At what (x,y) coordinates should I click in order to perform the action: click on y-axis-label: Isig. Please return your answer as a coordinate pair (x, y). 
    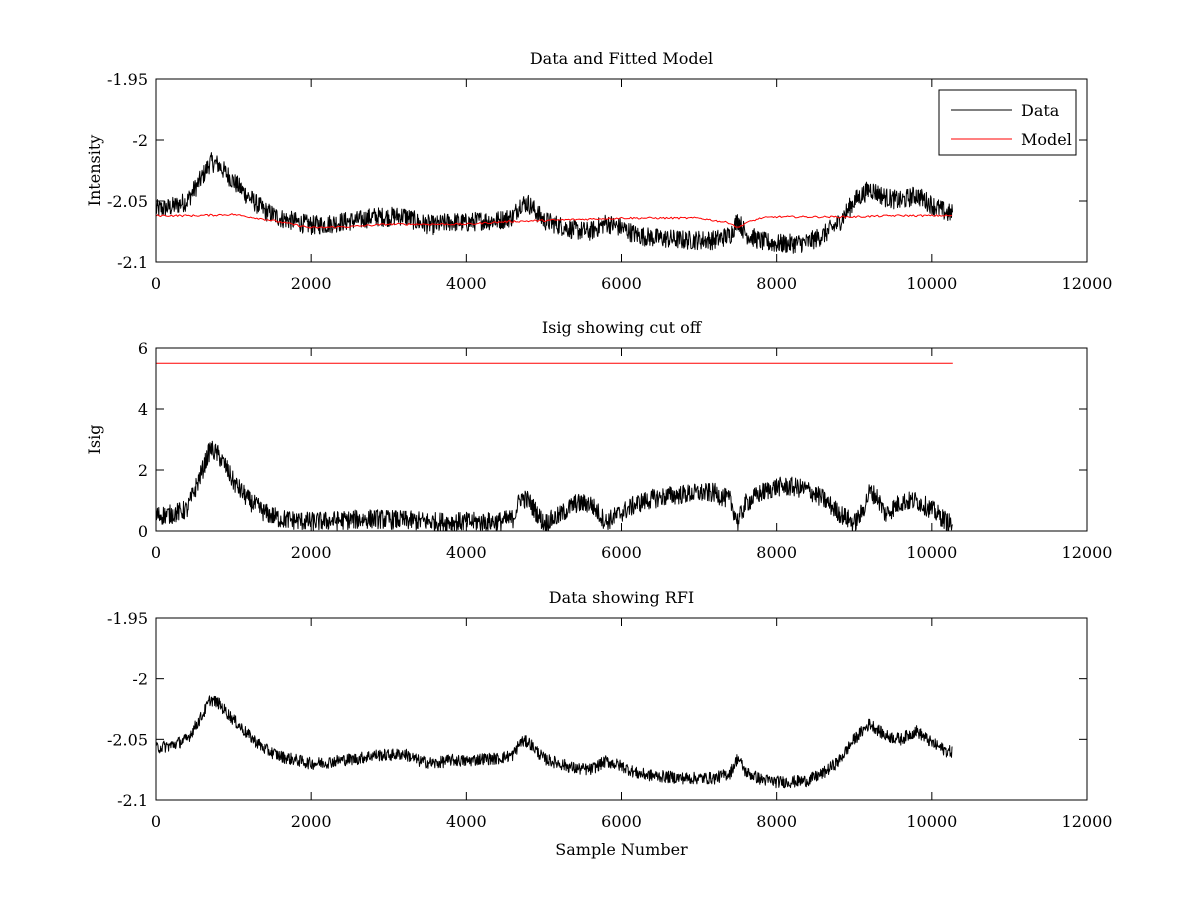
    Looking at the image, I should click on (94, 440).